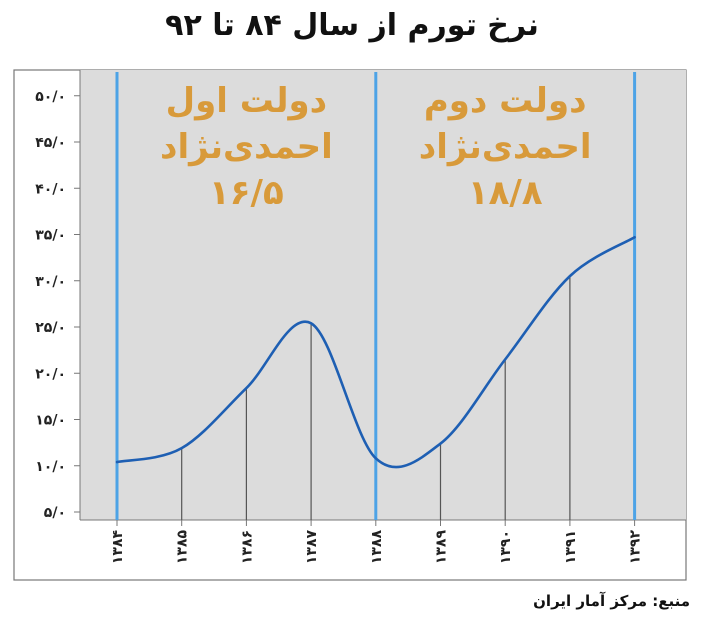  Describe the element at coordinates (247, 547) in the screenshot. I see `x-tick-label: ۱۳۸۶` at that location.